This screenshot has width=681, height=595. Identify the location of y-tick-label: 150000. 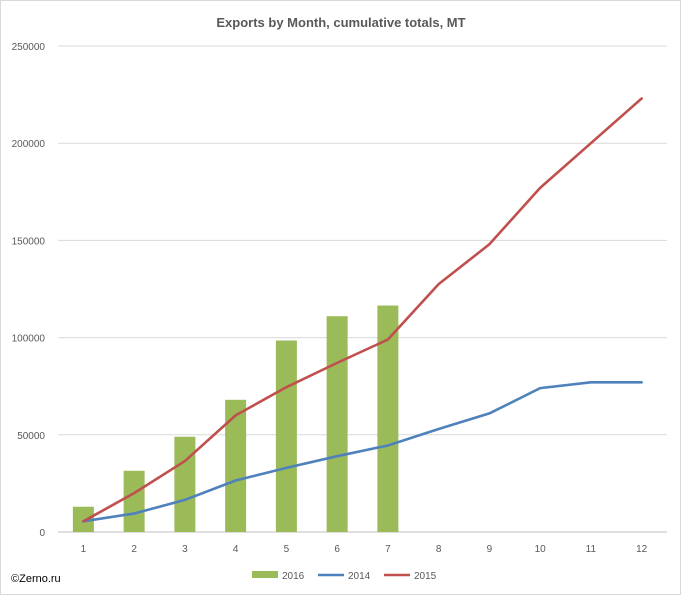
(29, 241).